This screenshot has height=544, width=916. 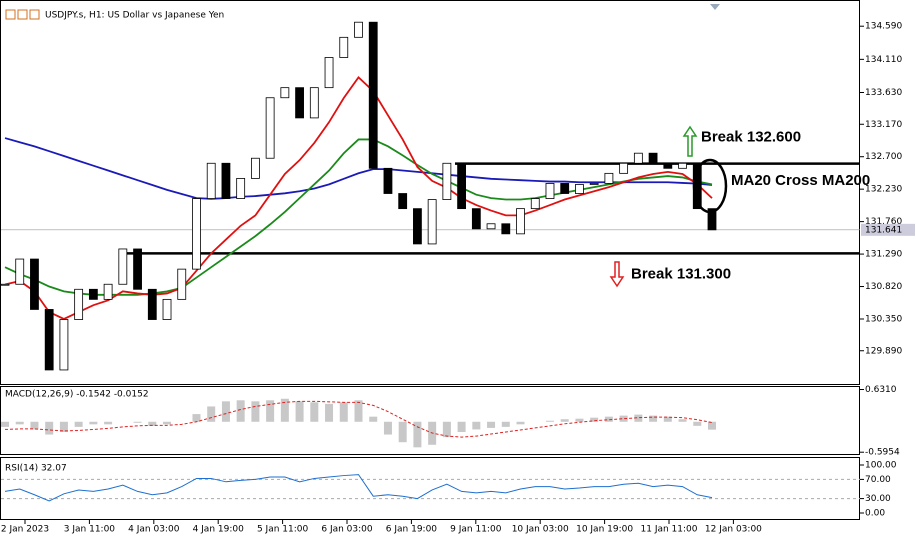 What do you see at coordinates (669, 530) in the screenshot?
I see `x-tick-label: 11 Jan 11:00` at bounding box center [669, 530].